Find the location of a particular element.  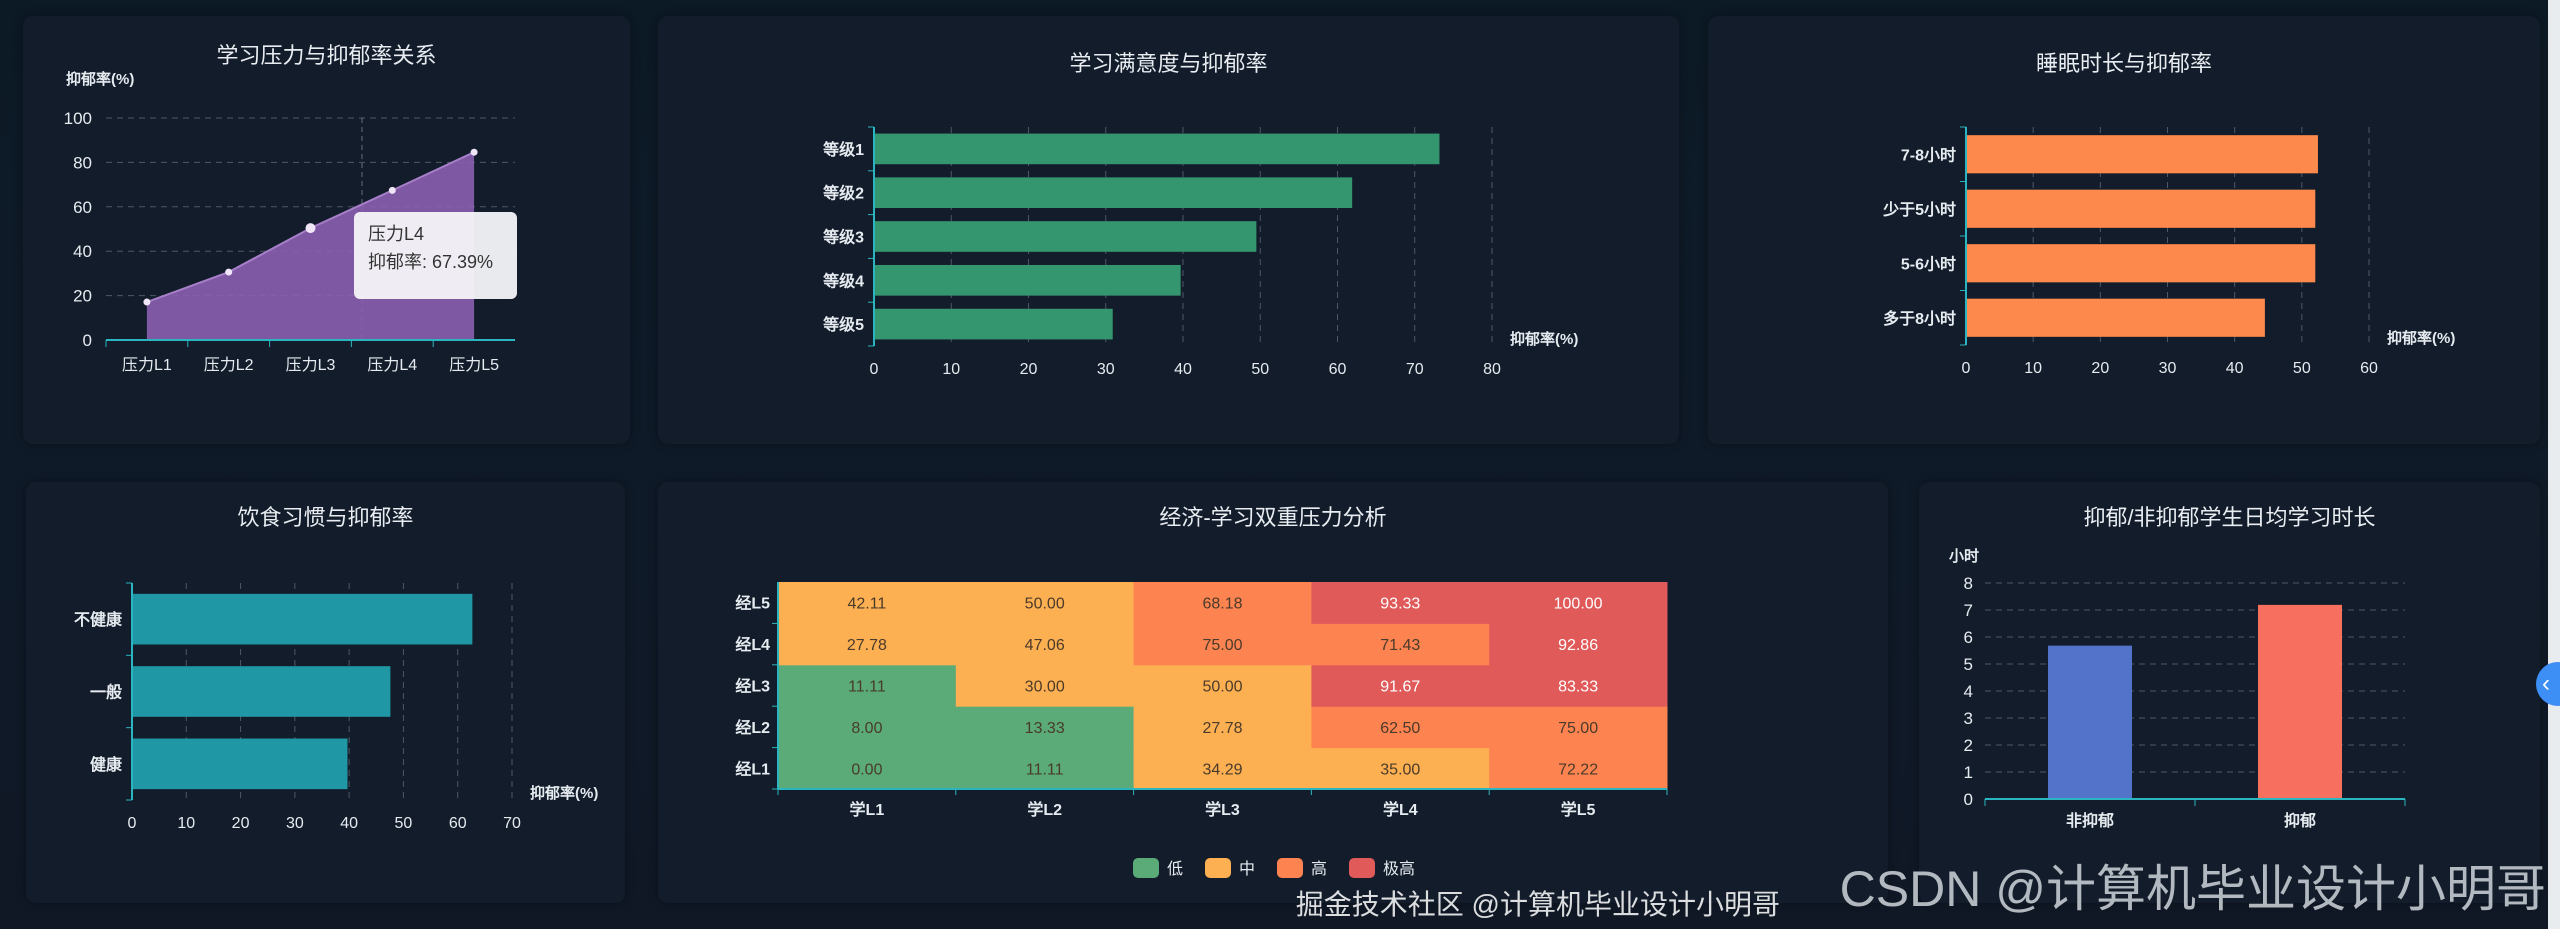

satisfaction-bar-chart: 0 10 20 30 40 50 60 70 80 抑郁率(%) 等级1 等级2 等级3 等级4 等级5 is located at coordinates (1200, 252).